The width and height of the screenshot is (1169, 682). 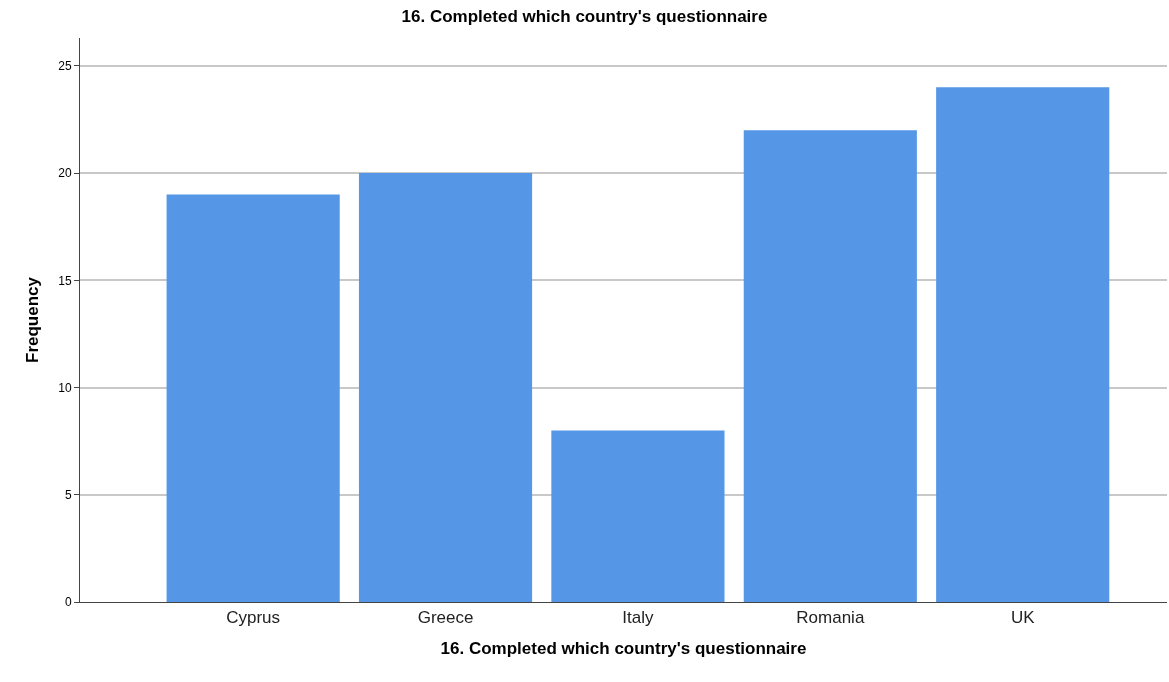 I want to click on x-tick-label: Cyprus, so click(x=253, y=618).